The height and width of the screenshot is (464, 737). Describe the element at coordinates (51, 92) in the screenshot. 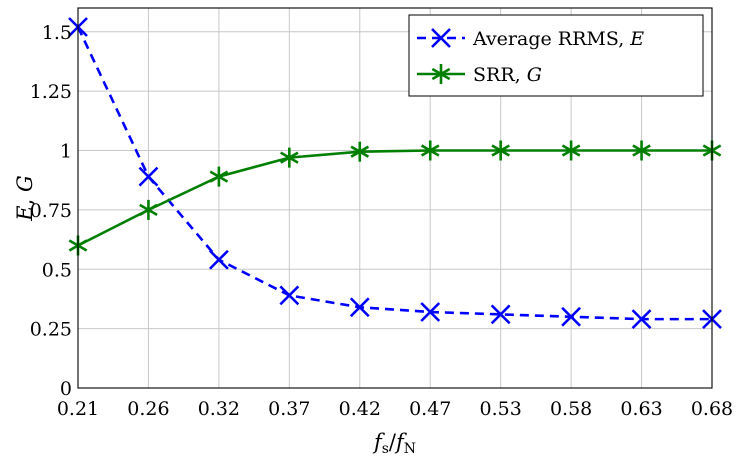

I see `y-tick-label: 1.25` at that location.